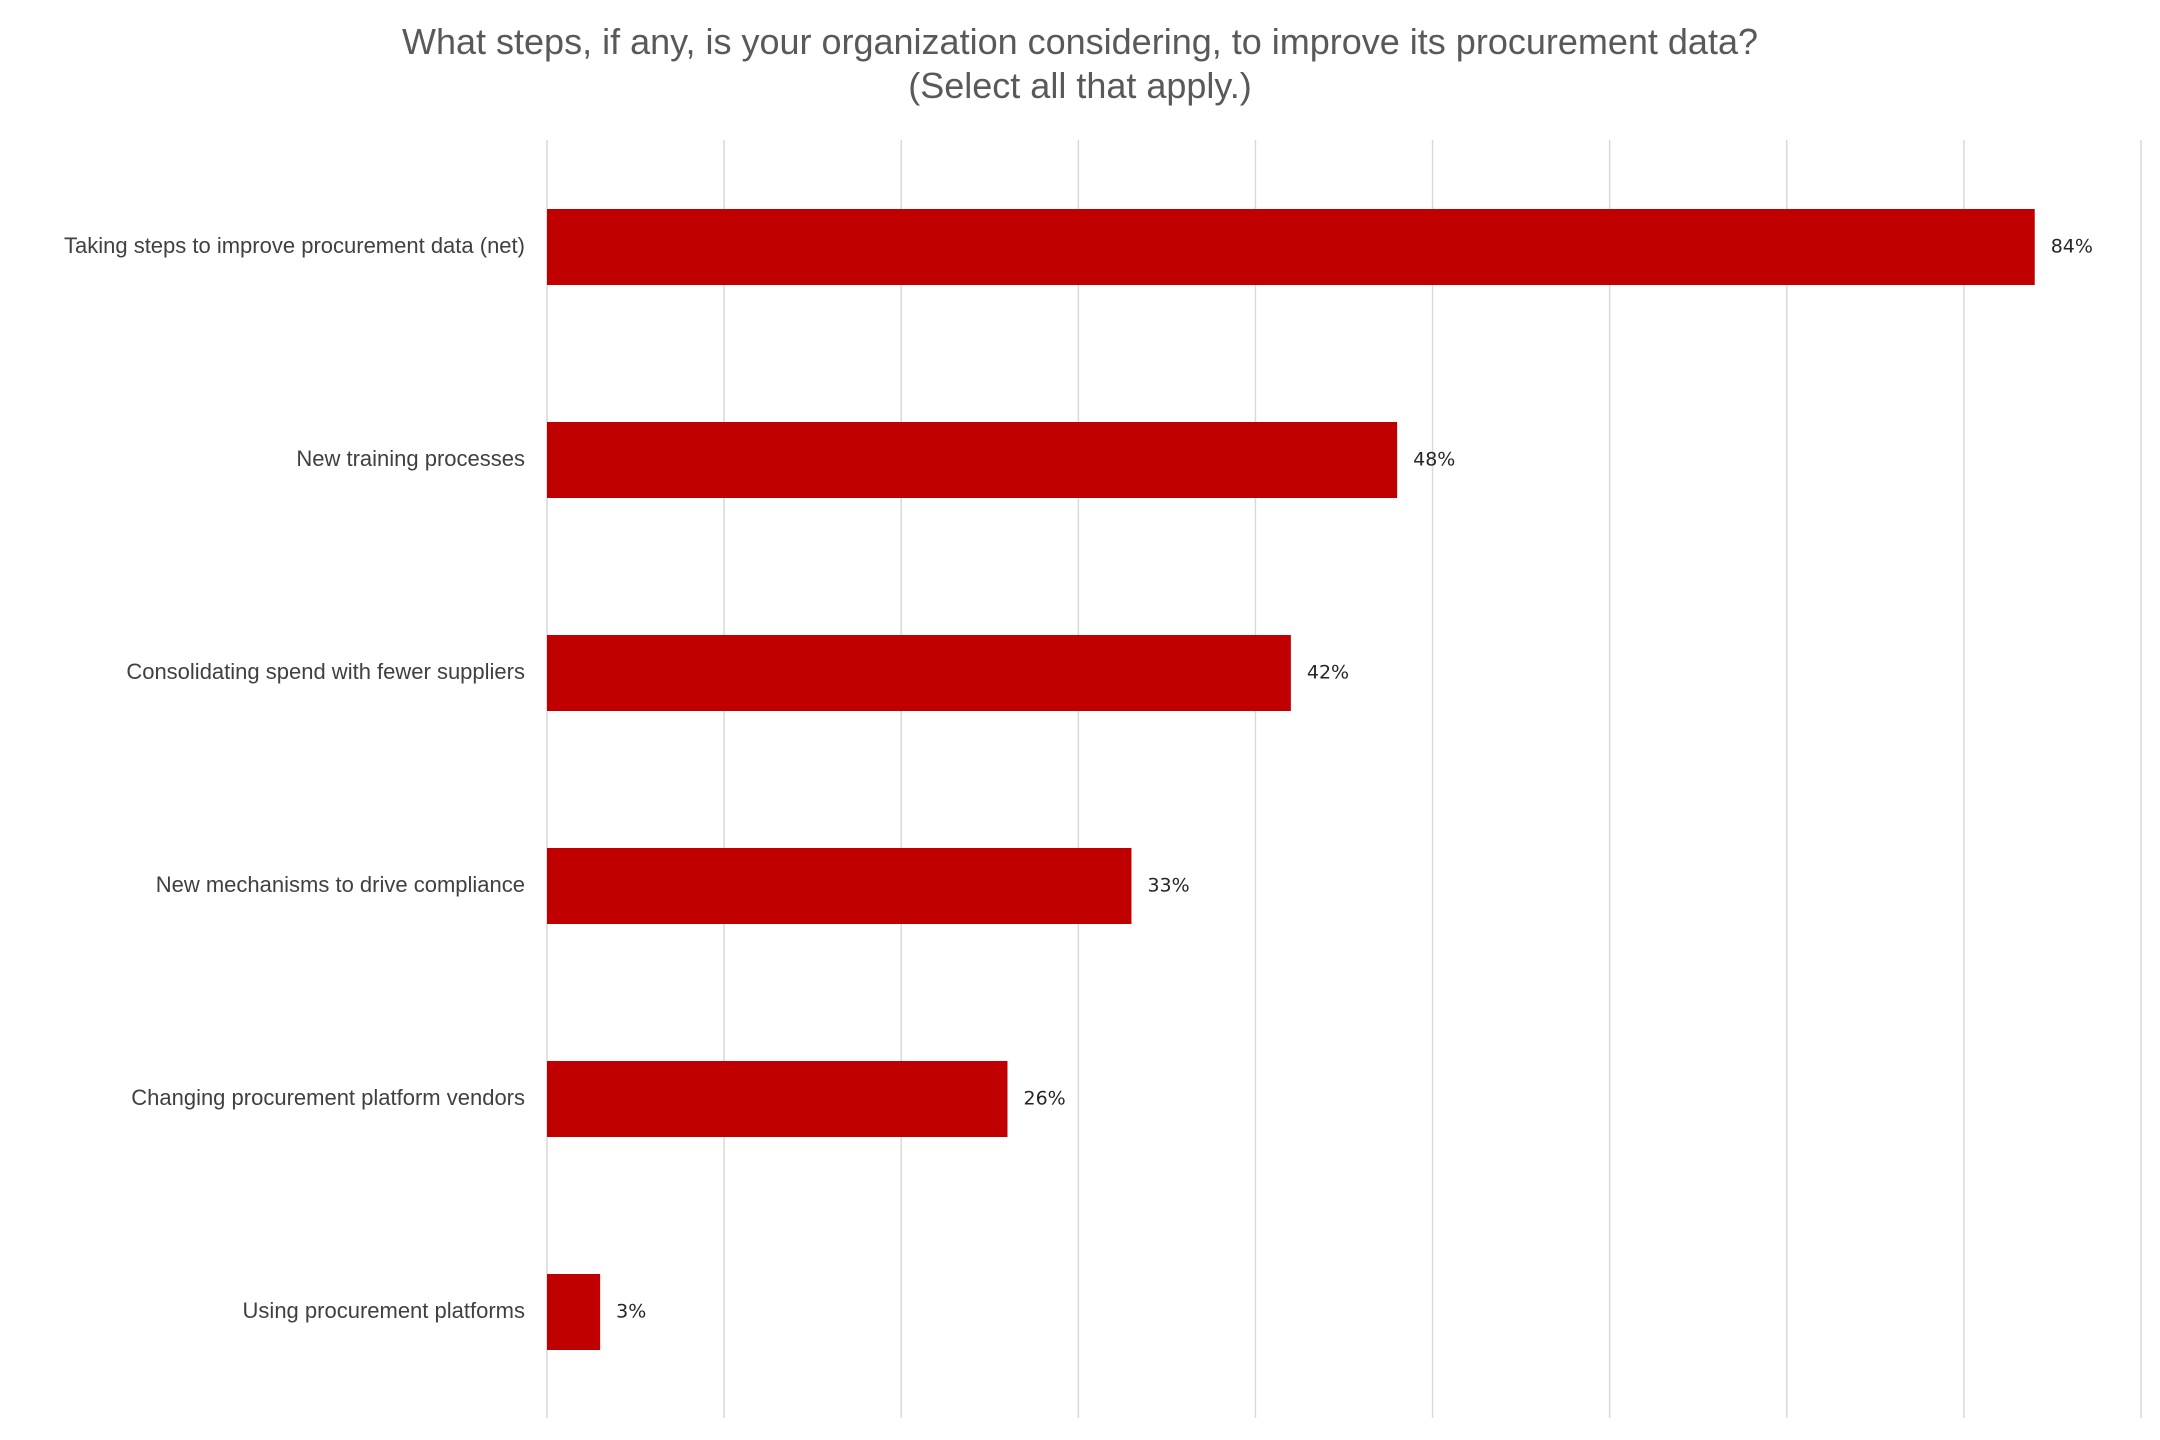 This screenshot has height=1440, width=2160. What do you see at coordinates (325, 671) in the screenshot?
I see `category-label: Consolidating spend with fewer suppliers` at bounding box center [325, 671].